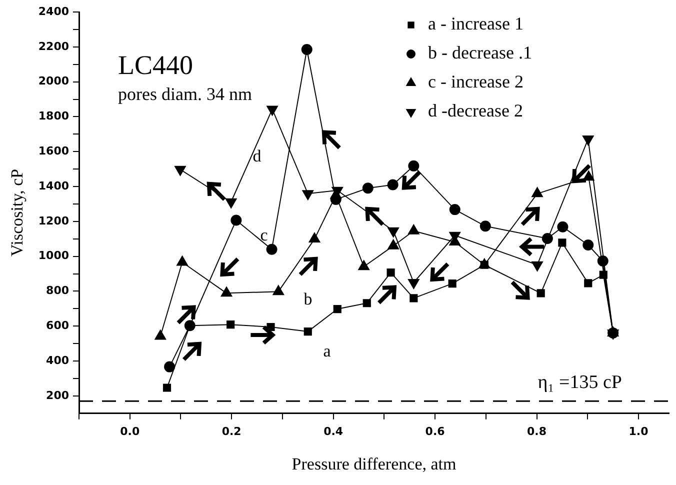 Image resolution: width=676 pixels, height=485 pixels. I want to click on legend-label: d -decrease 2, so click(475, 110).